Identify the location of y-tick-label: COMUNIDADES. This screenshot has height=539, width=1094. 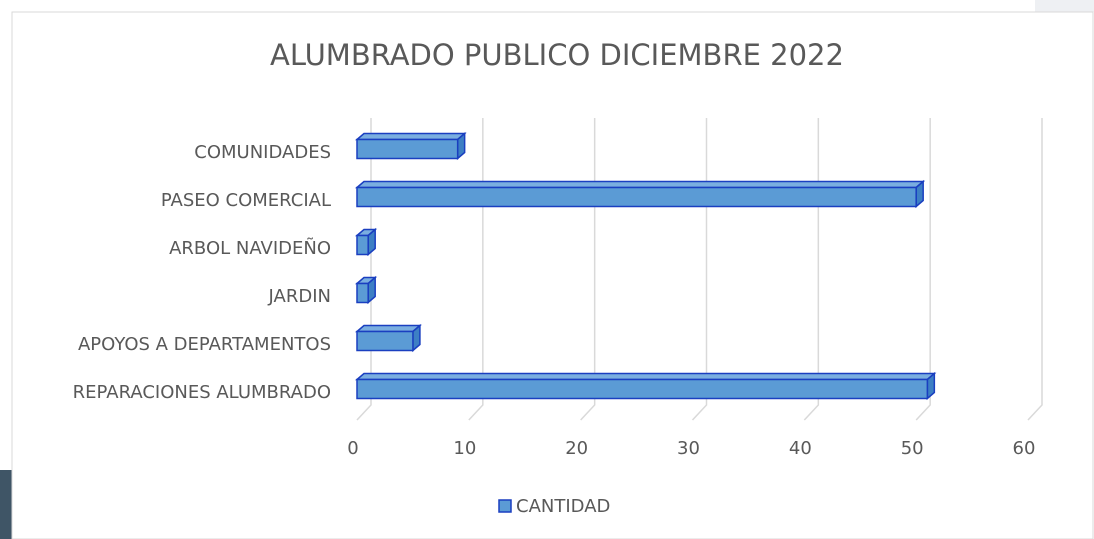
(262, 152).